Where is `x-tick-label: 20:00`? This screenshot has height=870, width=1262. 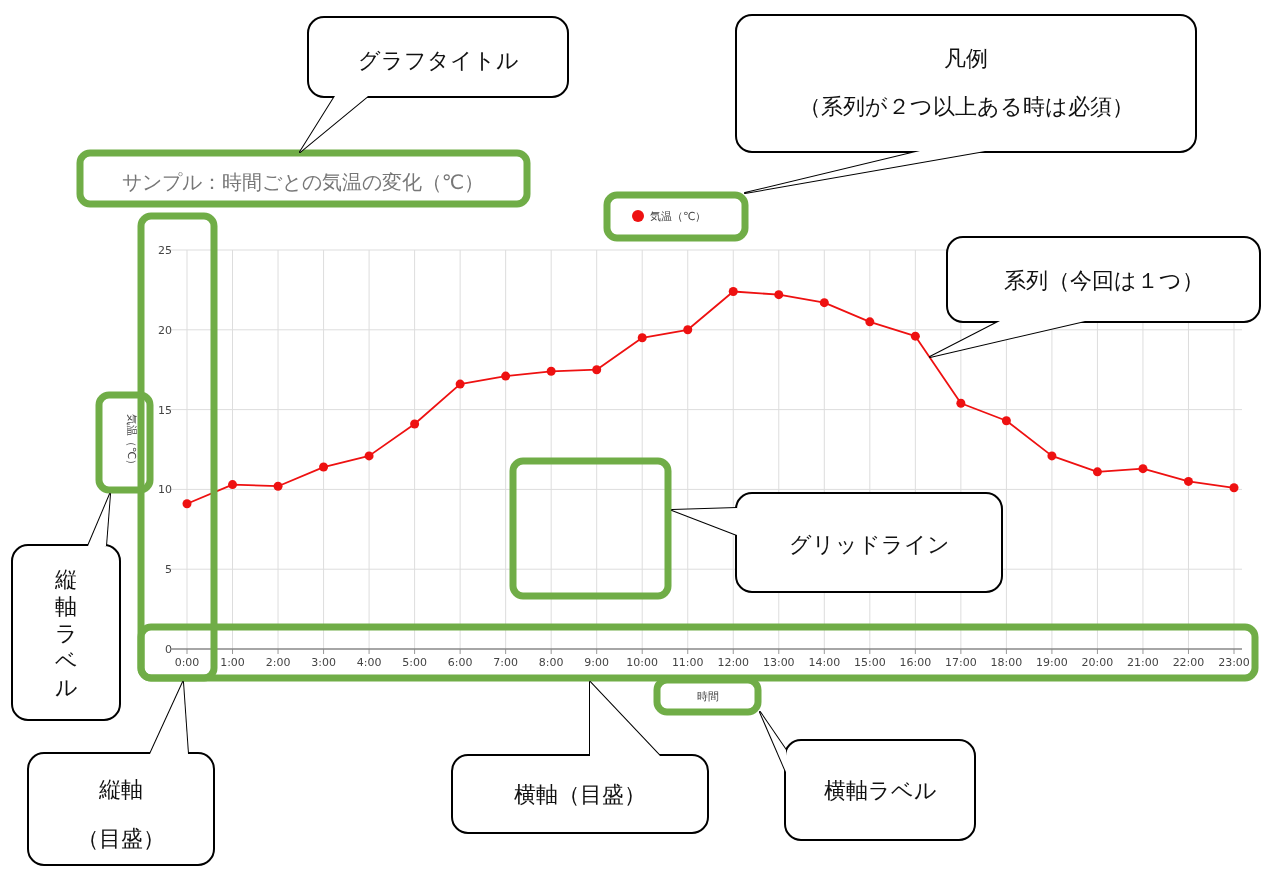
x-tick-label: 20:00 is located at coordinates (1097, 662).